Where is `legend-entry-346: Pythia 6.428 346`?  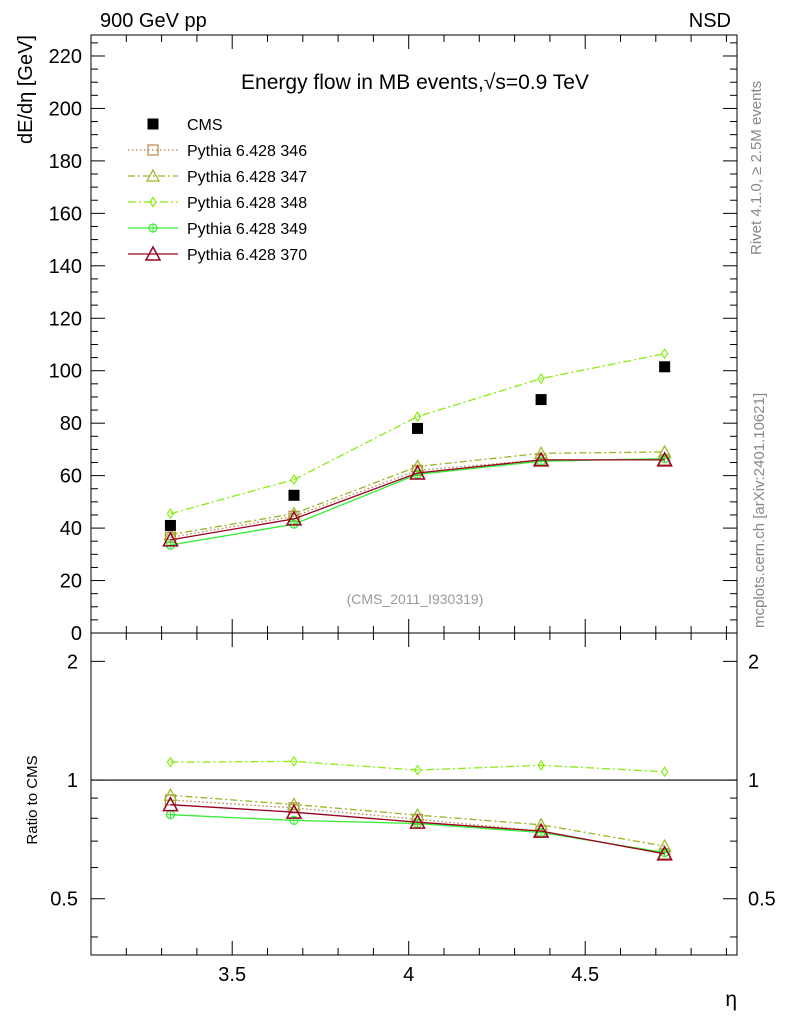 legend-entry-346: Pythia 6.428 346 is located at coordinates (217, 151).